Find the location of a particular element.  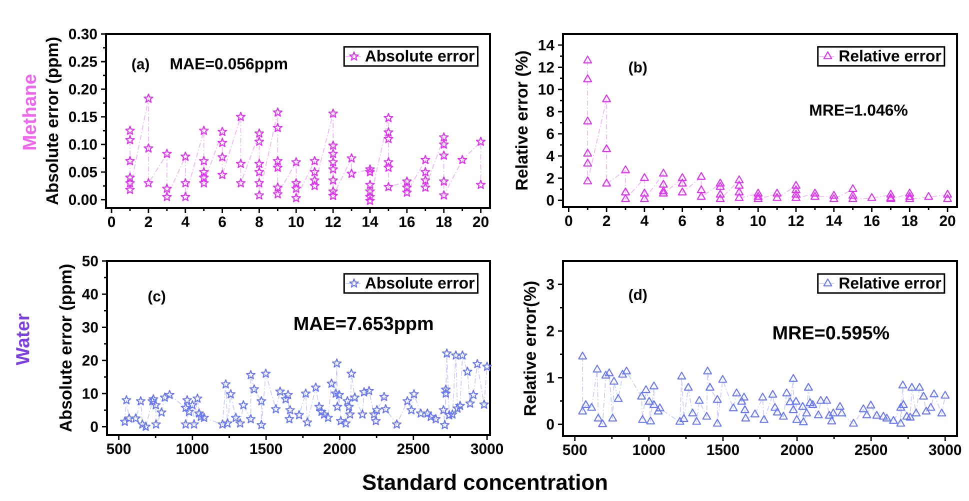

text: Methane is located at coordinates (29, 112).